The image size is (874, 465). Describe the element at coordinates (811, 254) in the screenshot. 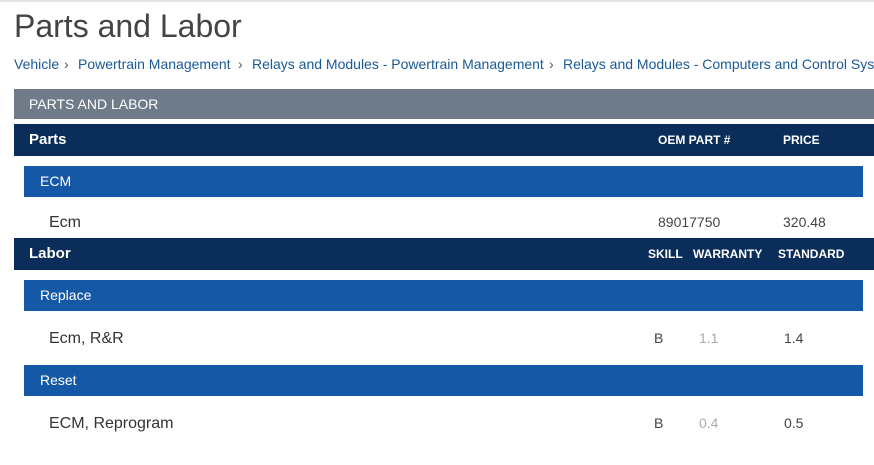

I see `column-header: STANDARD` at that location.